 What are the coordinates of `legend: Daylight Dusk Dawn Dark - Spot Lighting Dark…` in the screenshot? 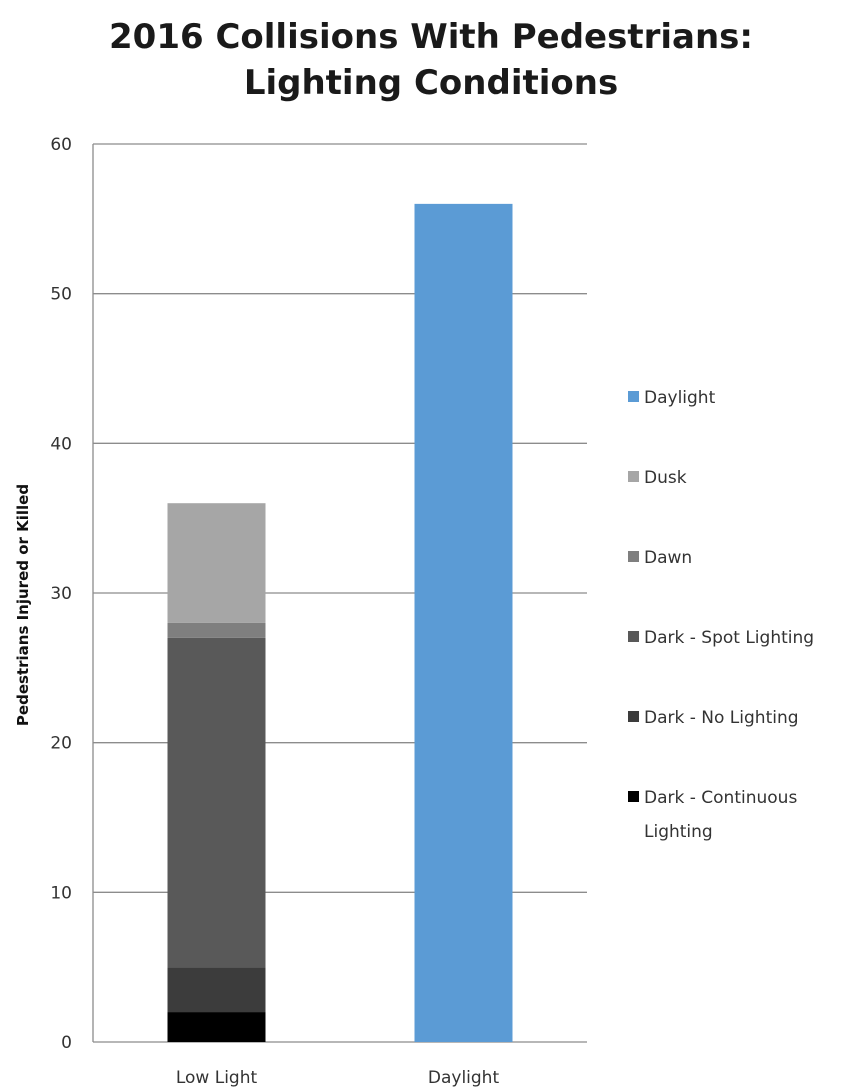 It's located at (721, 615).